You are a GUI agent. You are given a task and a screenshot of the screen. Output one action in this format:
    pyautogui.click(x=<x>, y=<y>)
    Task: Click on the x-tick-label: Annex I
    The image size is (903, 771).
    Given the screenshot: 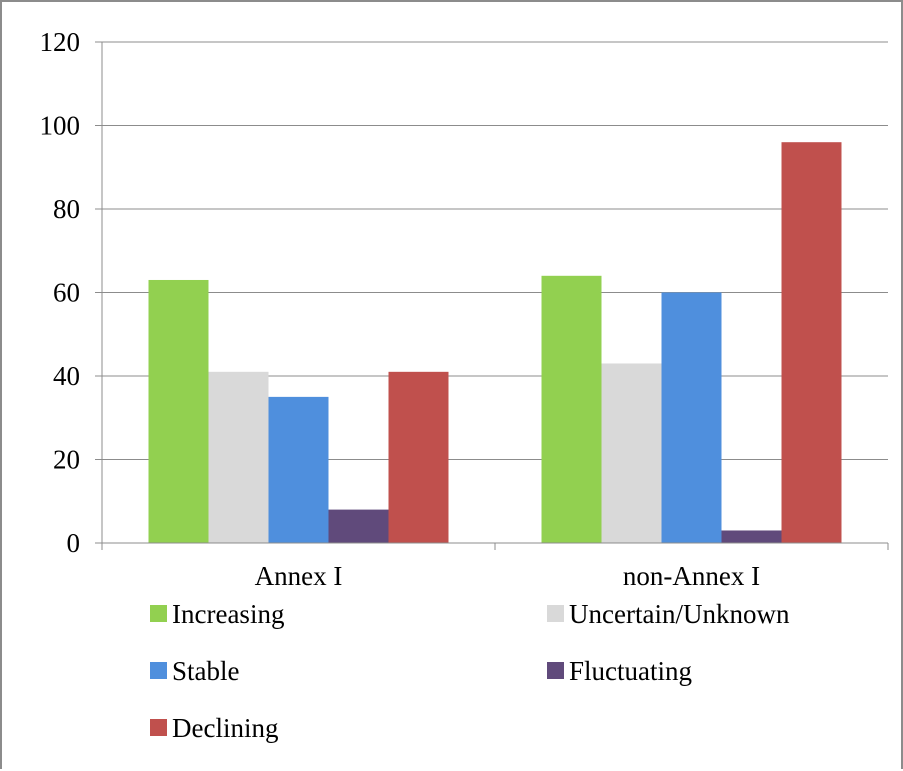 What is the action you would take?
    pyautogui.click(x=299, y=576)
    